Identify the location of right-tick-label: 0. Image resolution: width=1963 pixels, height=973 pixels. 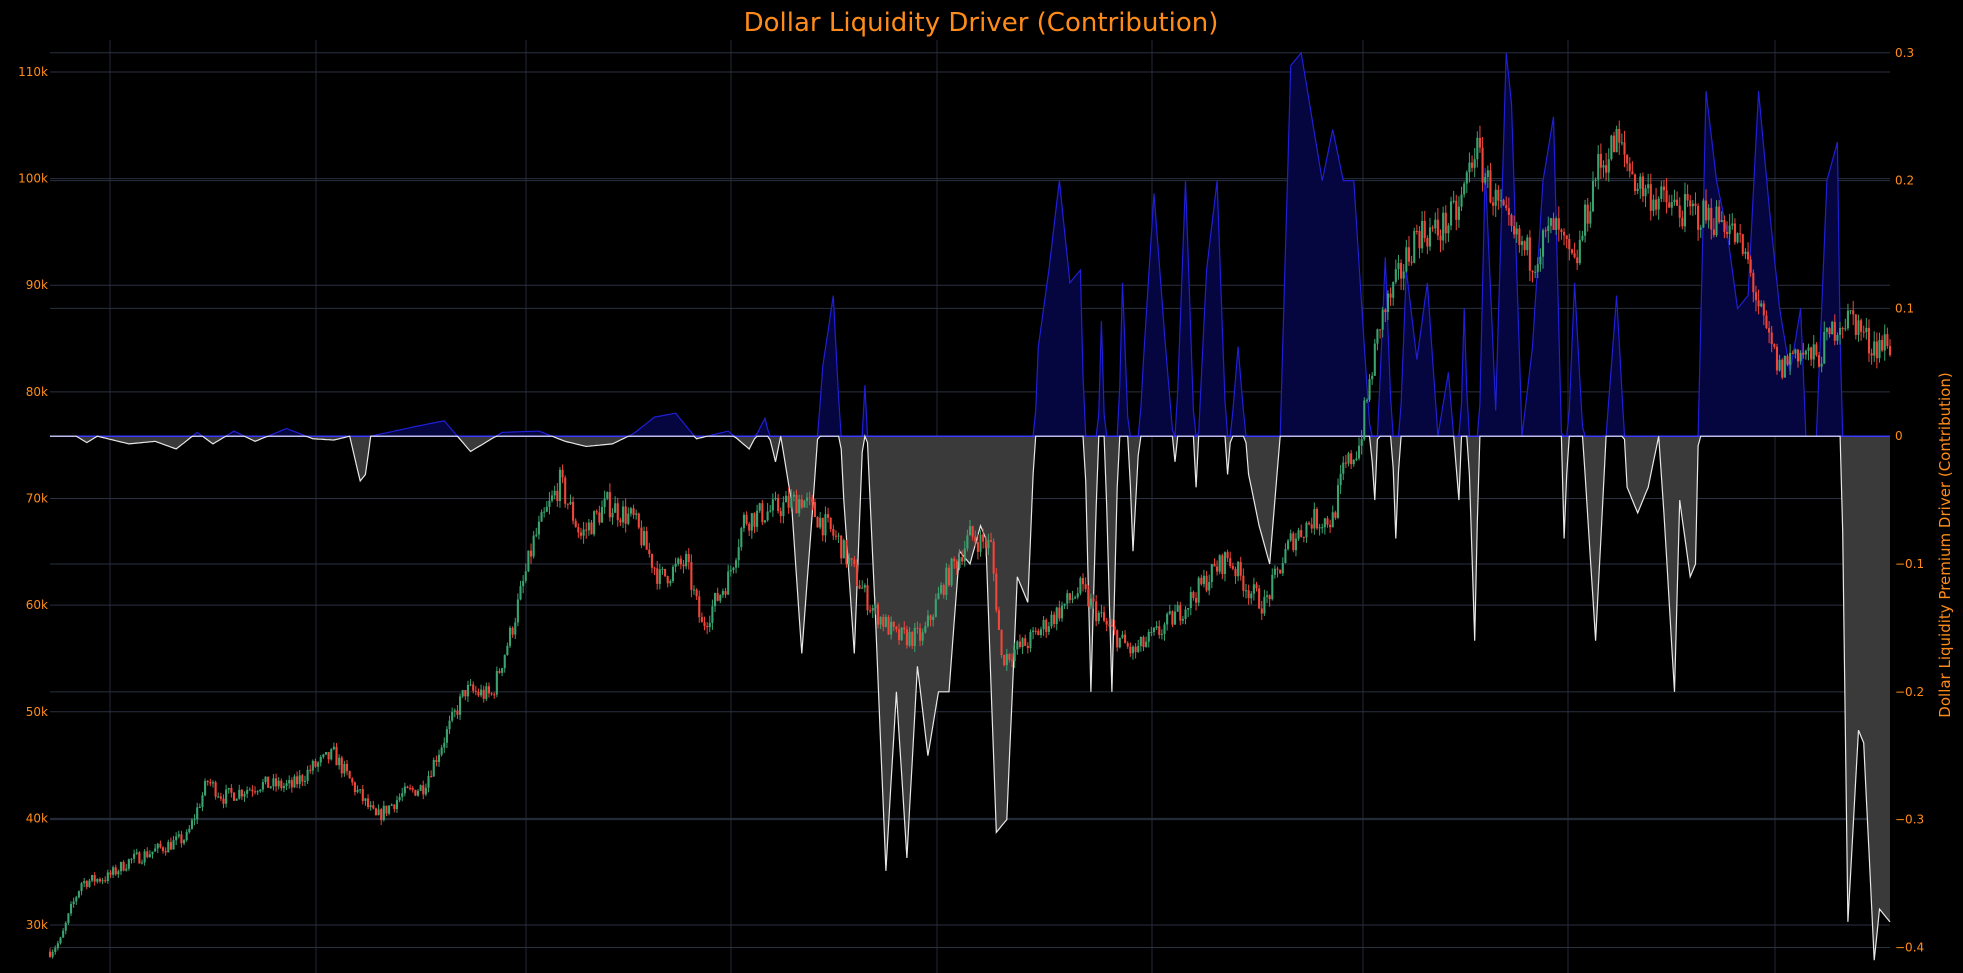
(1899, 436).